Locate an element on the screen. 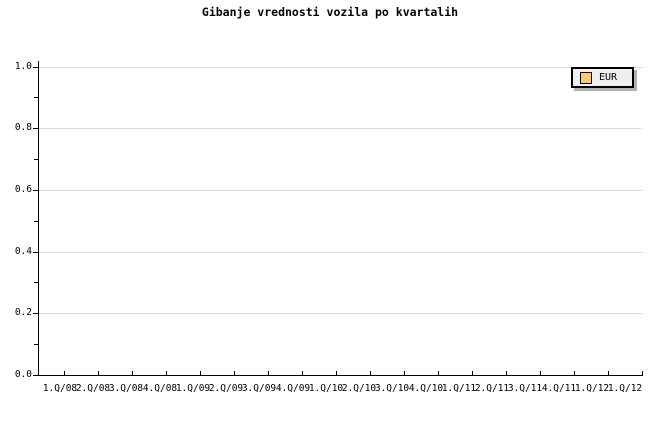 The width and height of the screenshot is (660, 440). x-tick-label: 1.Q/09 is located at coordinates (193, 388).